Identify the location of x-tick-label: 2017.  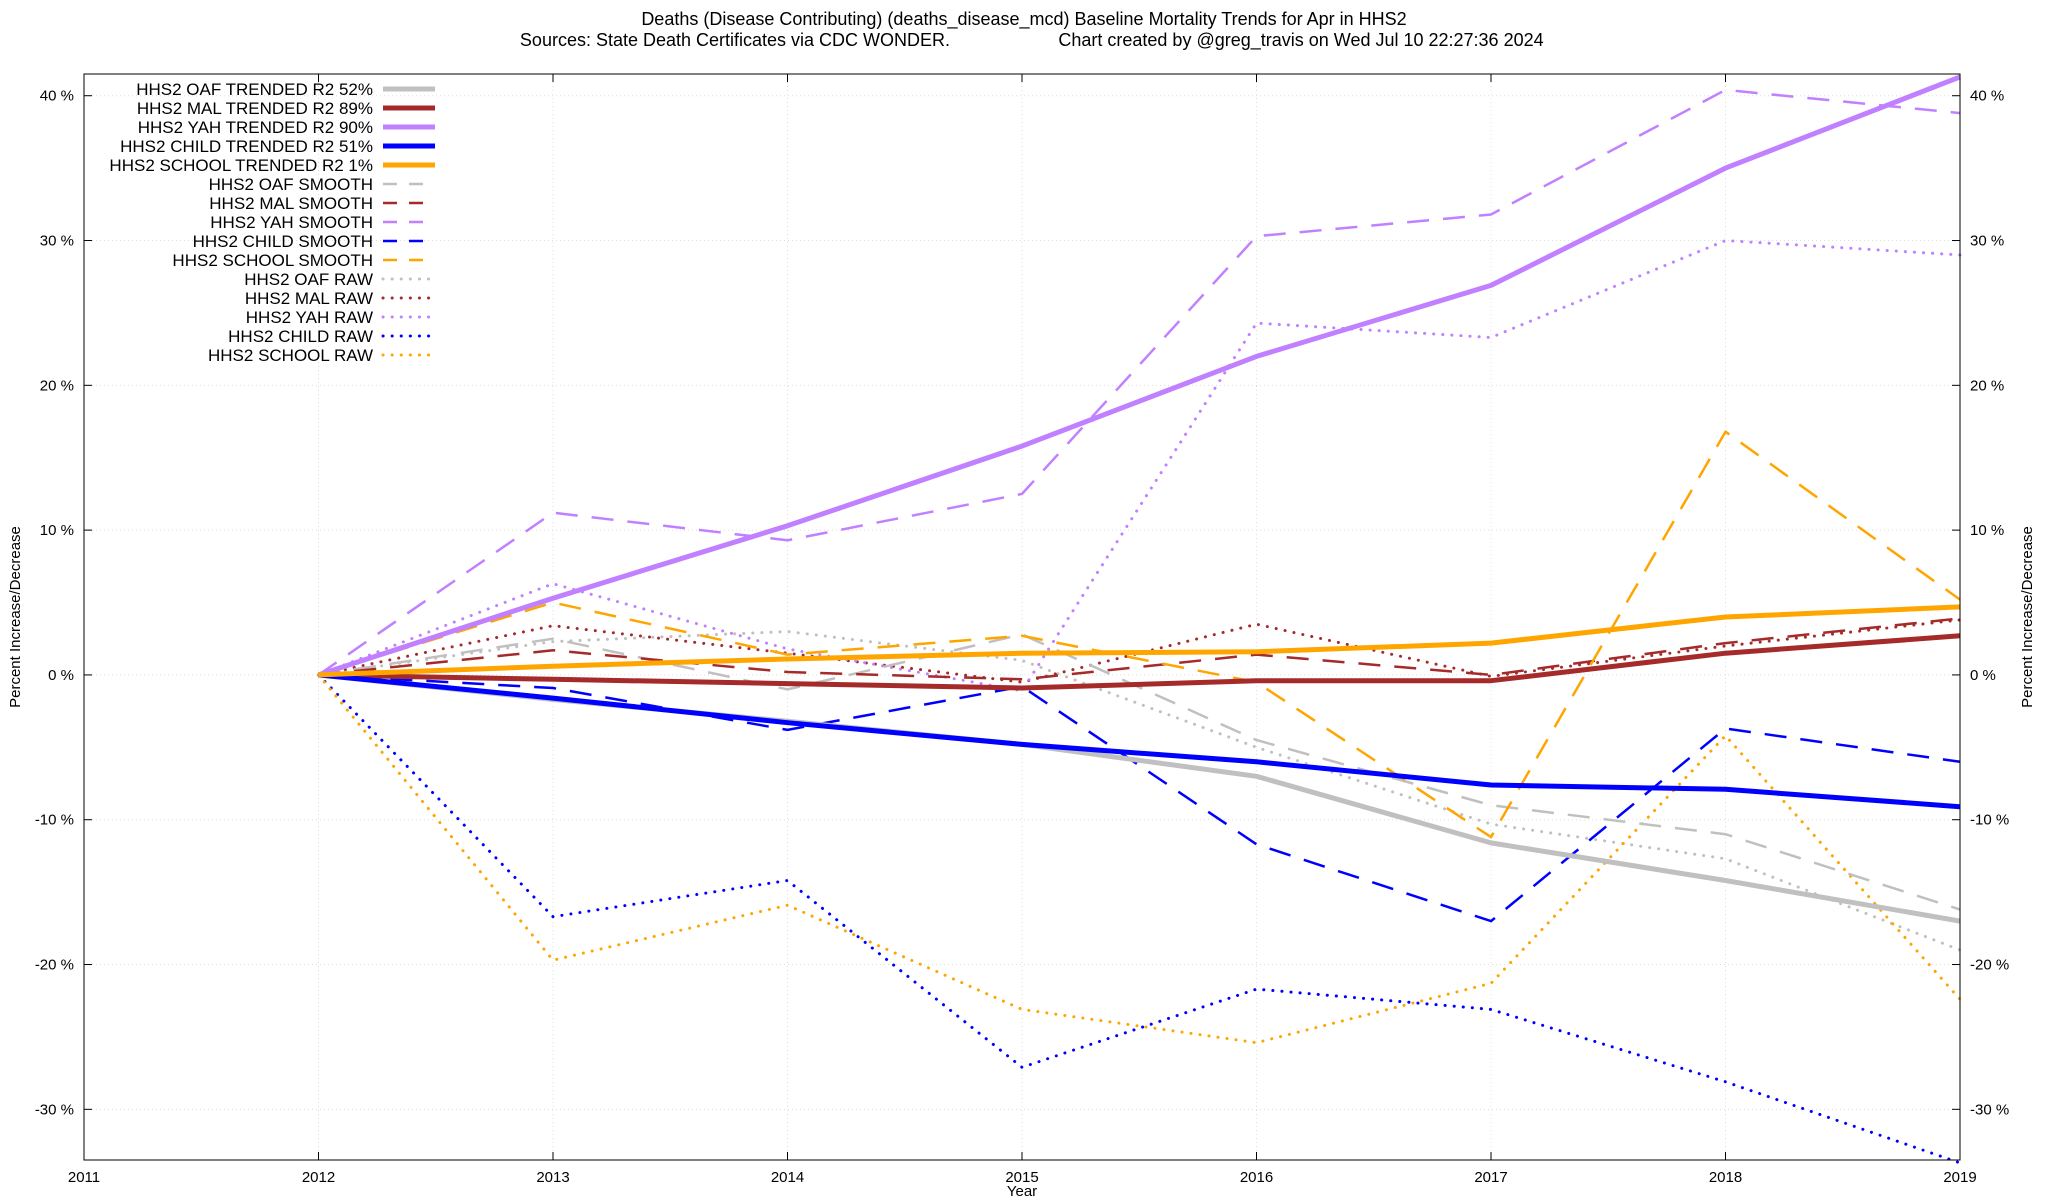
(1490, 1177).